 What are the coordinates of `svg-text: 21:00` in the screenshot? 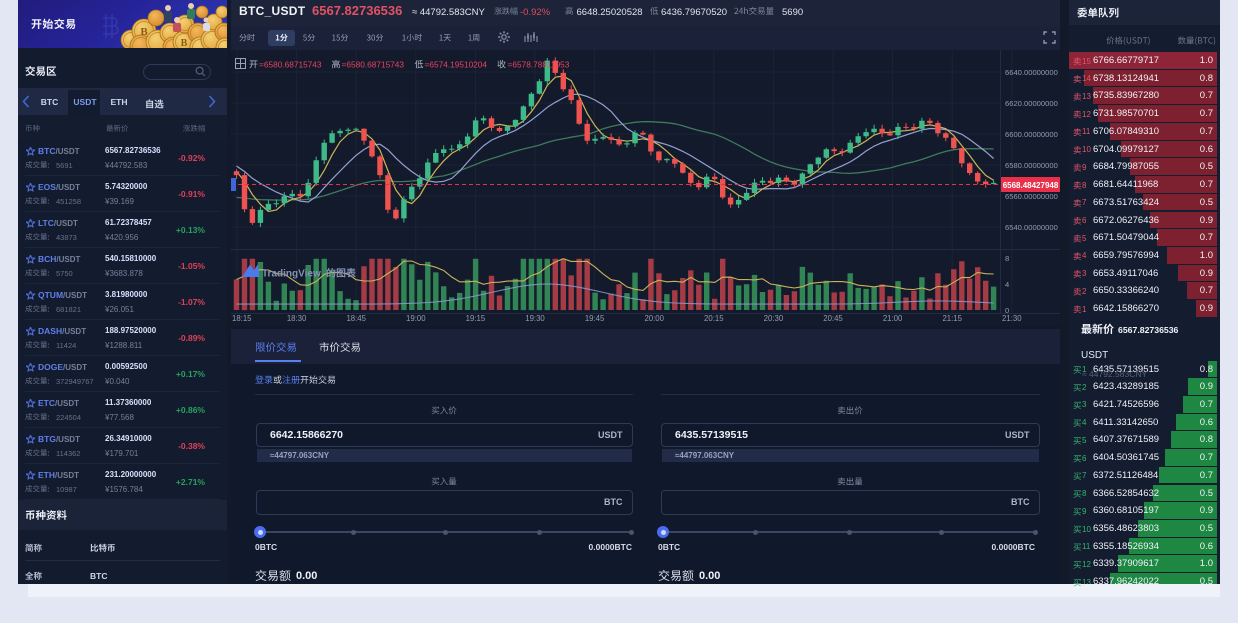 It's located at (893, 318).